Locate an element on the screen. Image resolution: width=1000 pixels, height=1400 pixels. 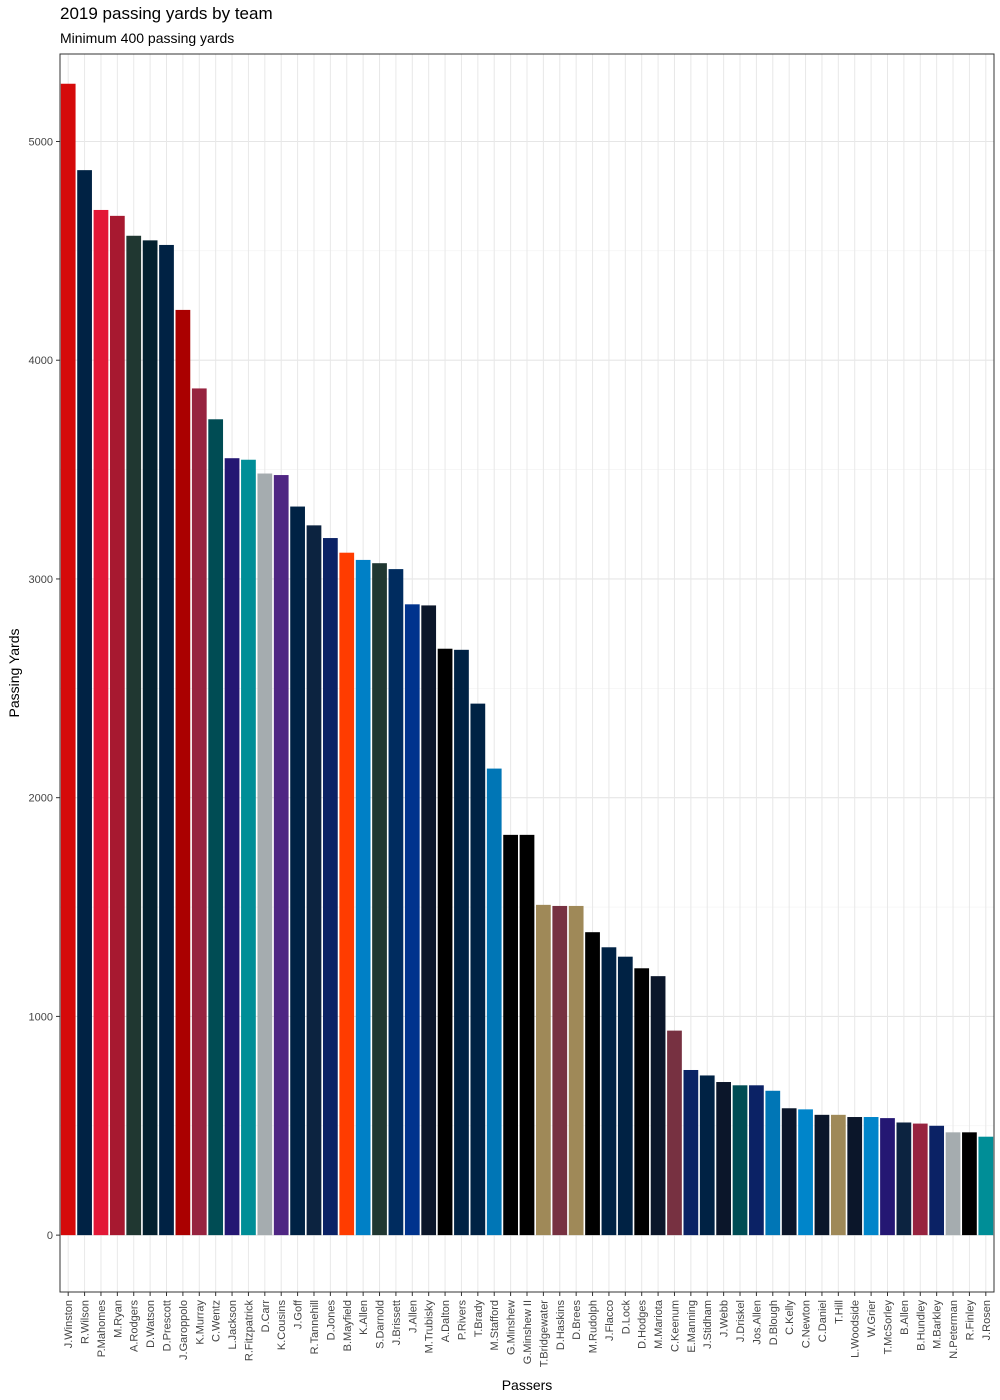
bar-d-blough is located at coordinates (773, 1163).